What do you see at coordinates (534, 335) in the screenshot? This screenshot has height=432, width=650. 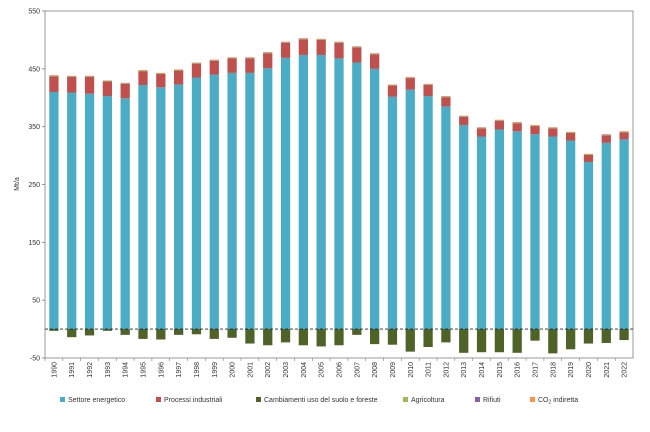 I see `bar-segment-2-2017` at bounding box center [534, 335].